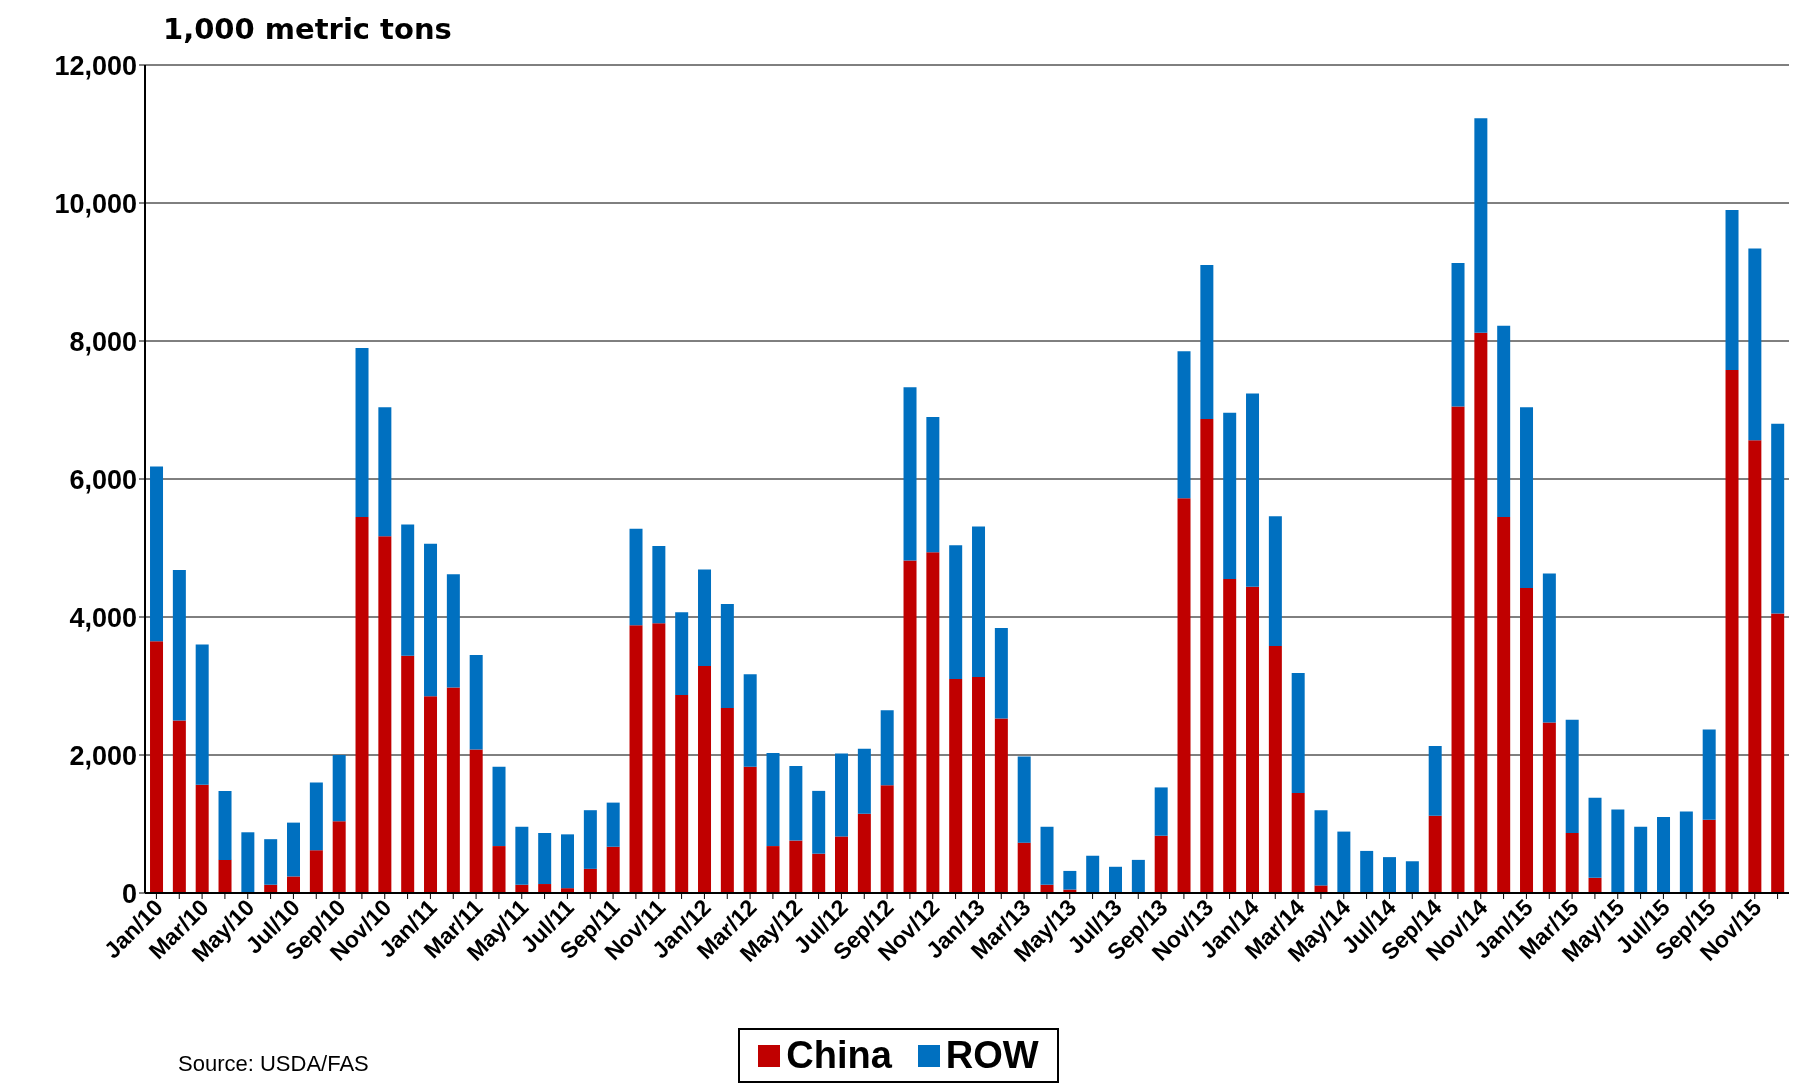 The height and width of the screenshot is (1083, 1801). What do you see at coordinates (838, 1055) in the screenshot?
I see `legend-label: China` at bounding box center [838, 1055].